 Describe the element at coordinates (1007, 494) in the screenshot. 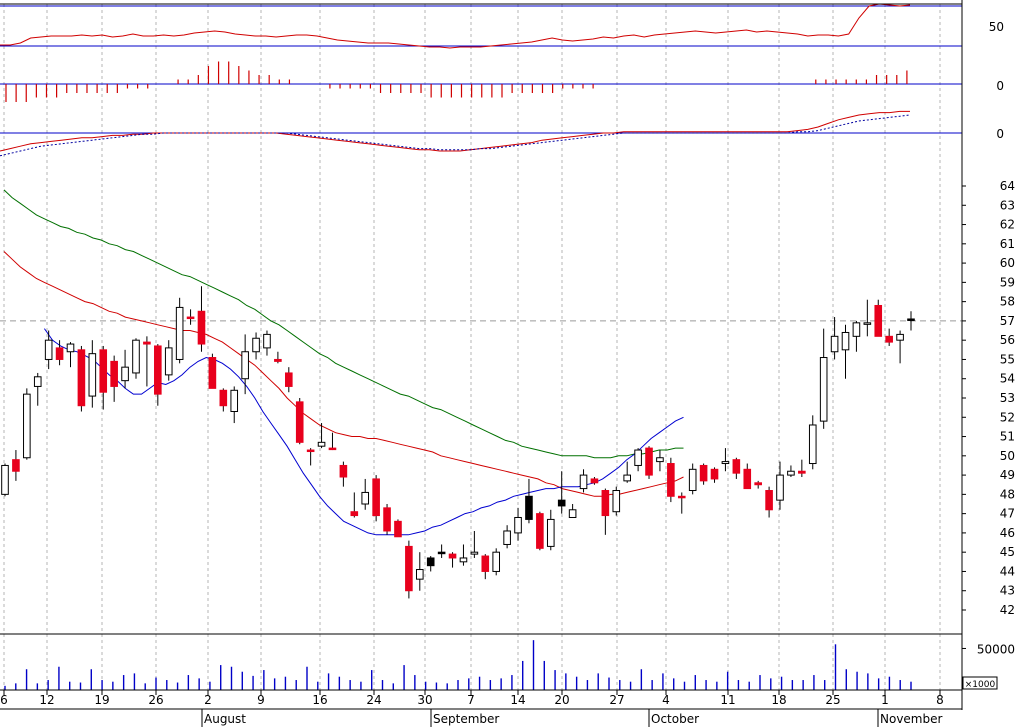

I see `price-tick-label: 48` at that location.